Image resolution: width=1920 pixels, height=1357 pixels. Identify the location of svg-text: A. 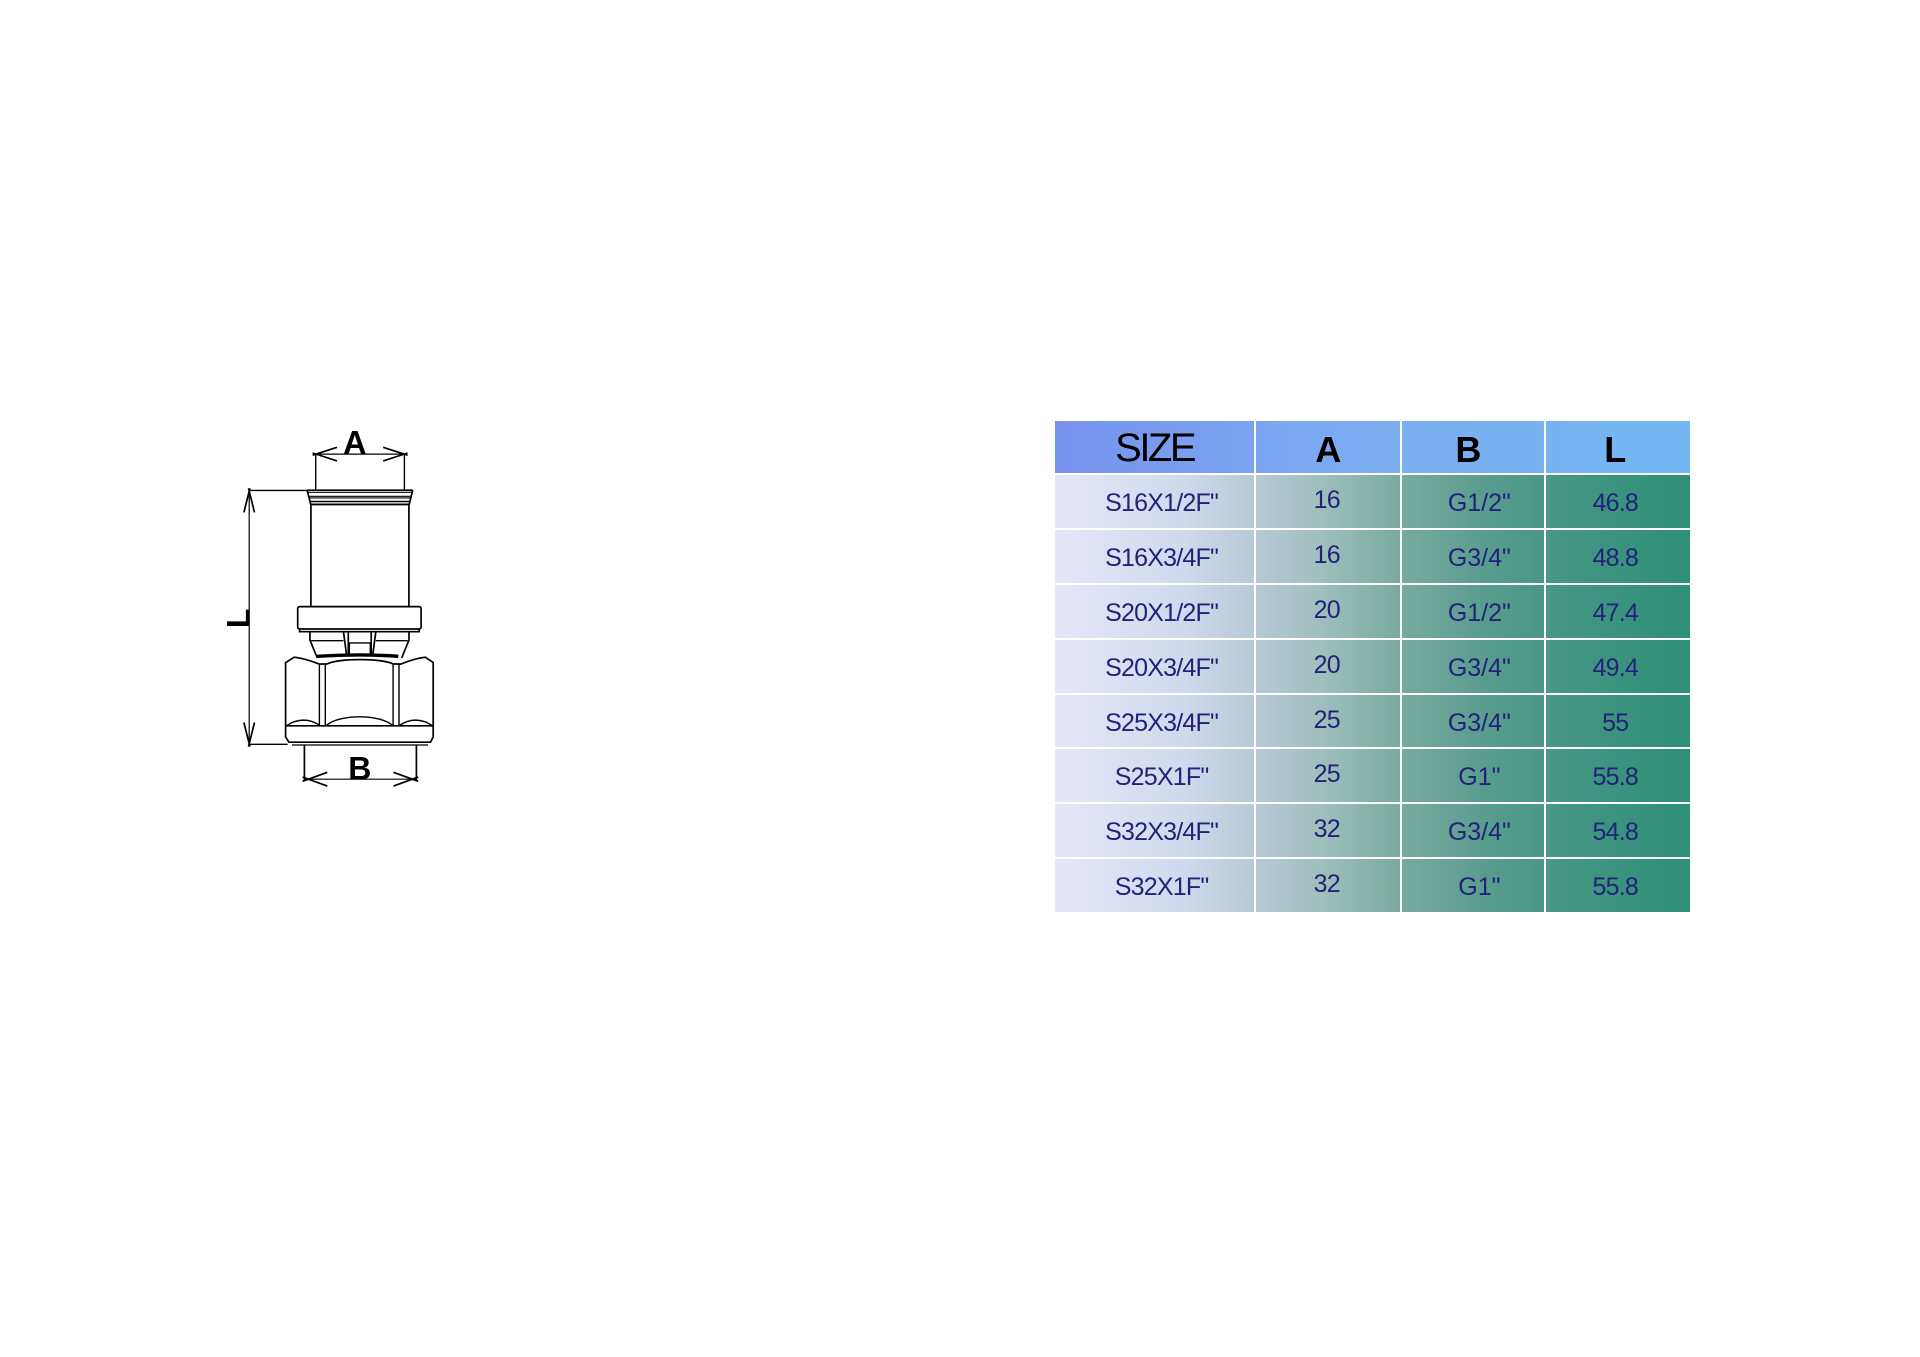
(354, 443).